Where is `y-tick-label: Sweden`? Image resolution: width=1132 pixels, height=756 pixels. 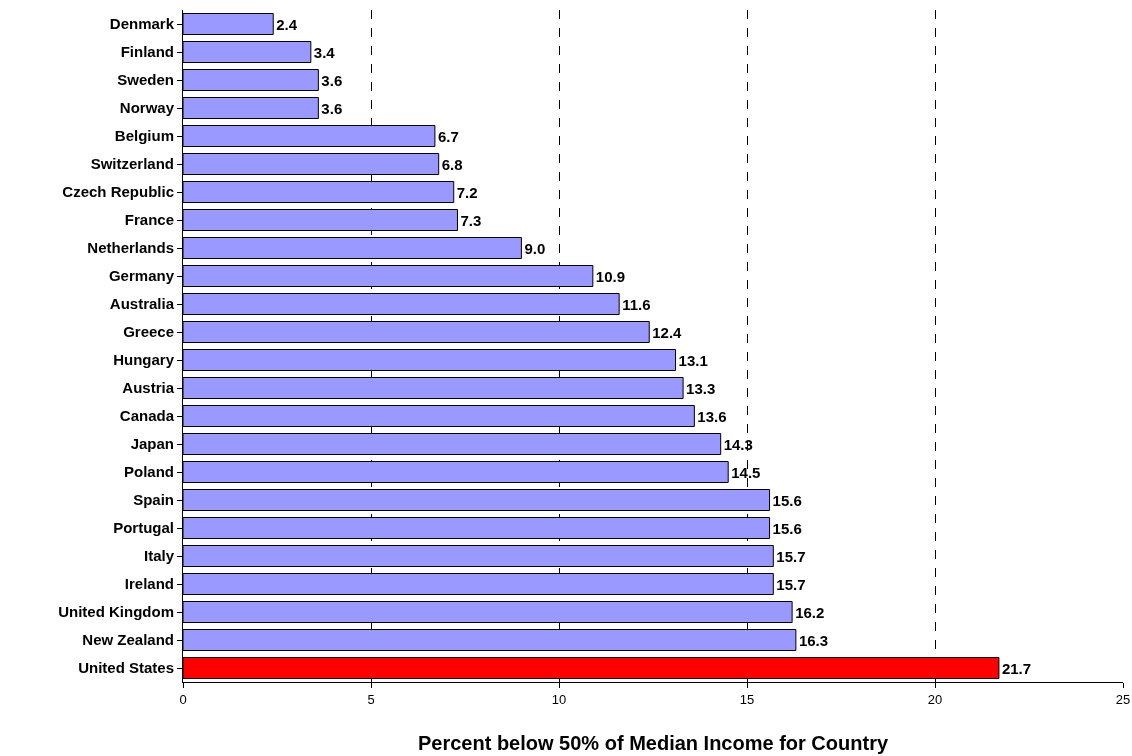 y-tick-label: Sweden is located at coordinates (145, 80).